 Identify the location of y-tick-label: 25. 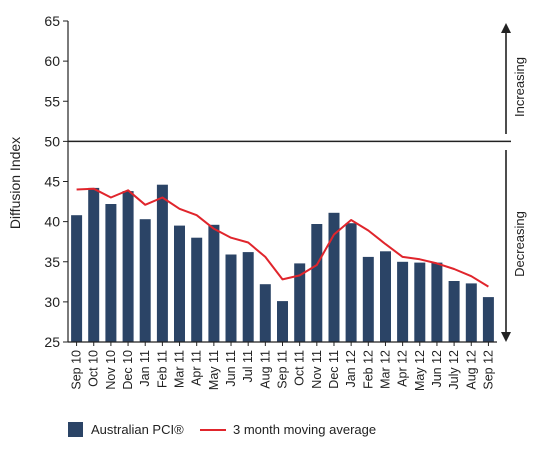
(52, 342).